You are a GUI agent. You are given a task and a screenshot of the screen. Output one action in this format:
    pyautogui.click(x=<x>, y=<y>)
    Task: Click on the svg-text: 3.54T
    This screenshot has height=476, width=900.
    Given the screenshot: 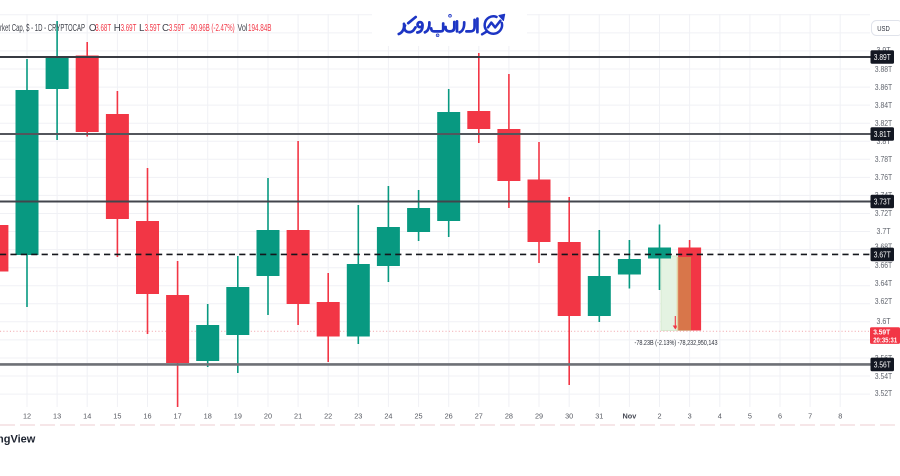 What is the action you would take?
    pyautogui.click(x=884, y=376)
    